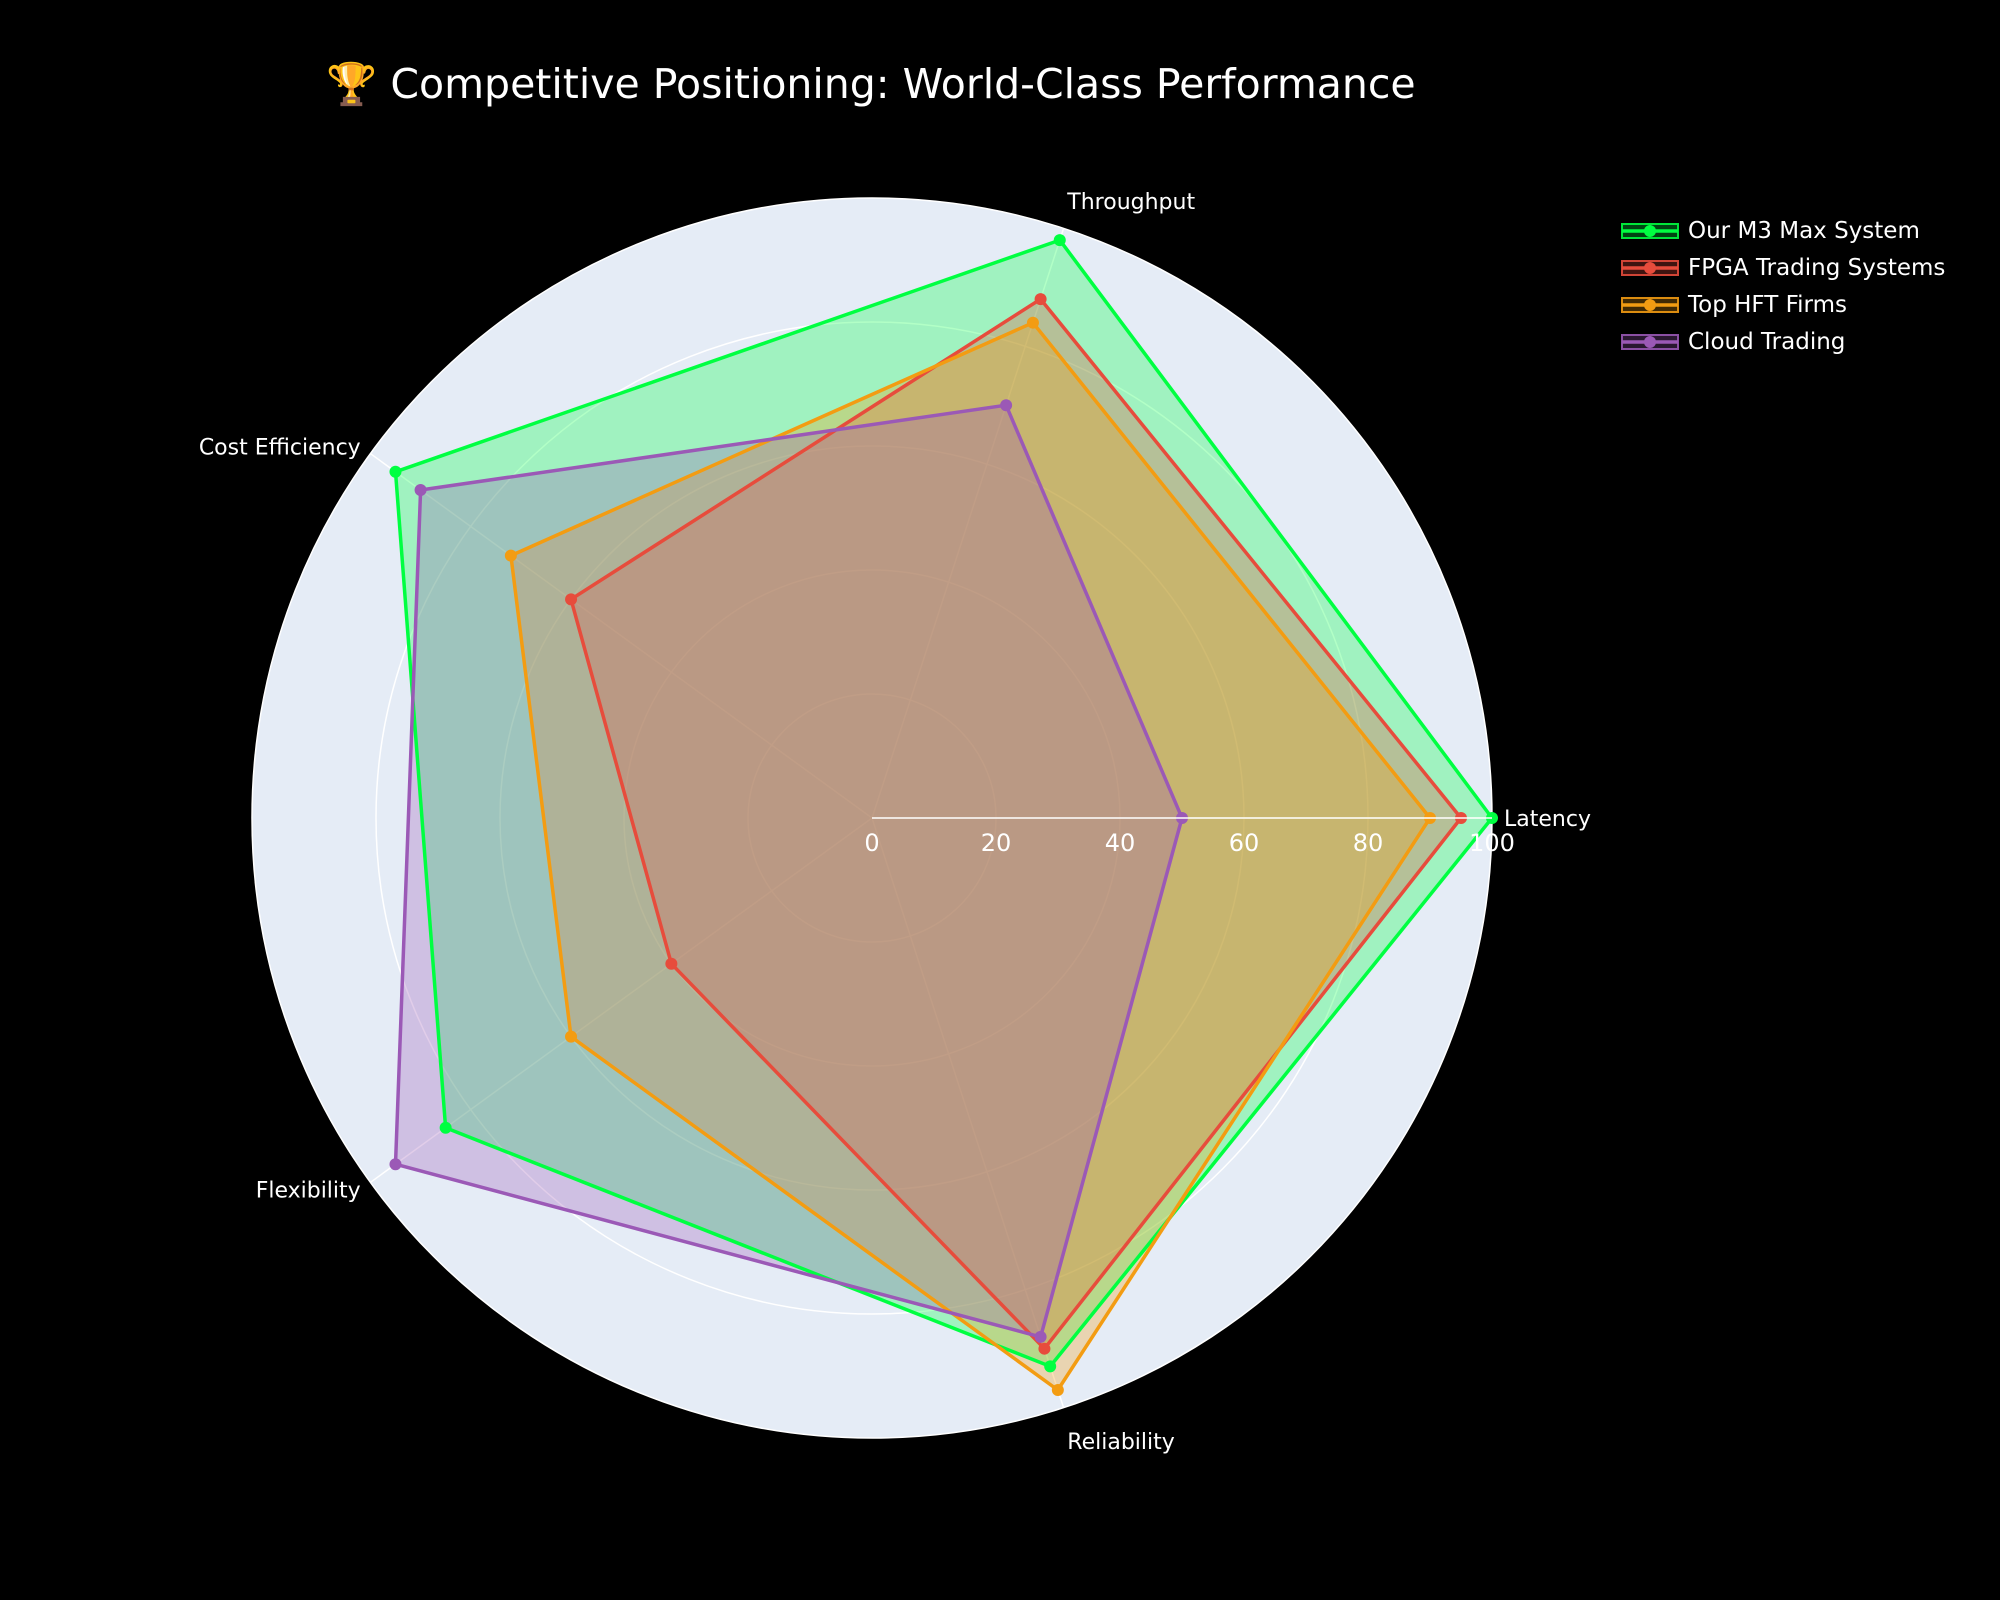 The width and height of the screenshot is (2000, 1600). What do you see at coordinates (1120, 843) in the screenshot?
I see `radial-tick-label: 40` at bounding box center [1120, 843].